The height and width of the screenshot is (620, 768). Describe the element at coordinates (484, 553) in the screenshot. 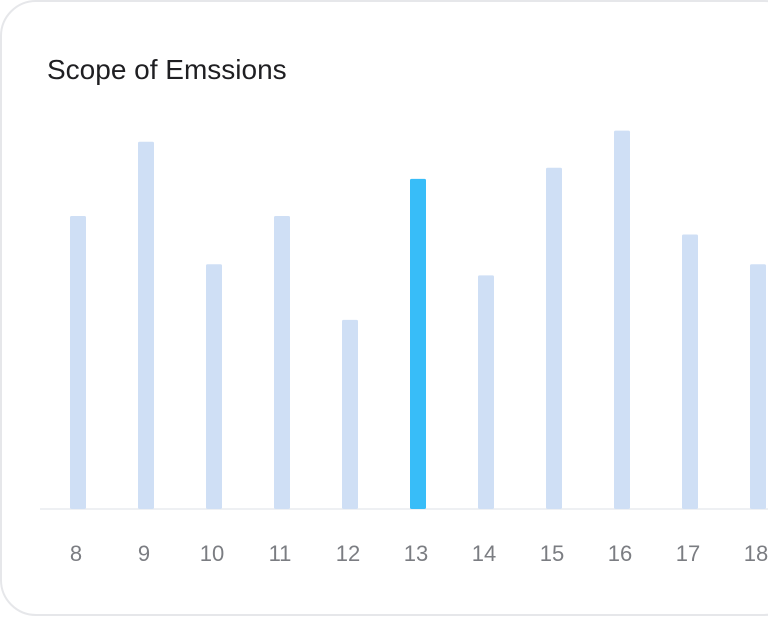

I see `x-tick-label: 14` at that location.